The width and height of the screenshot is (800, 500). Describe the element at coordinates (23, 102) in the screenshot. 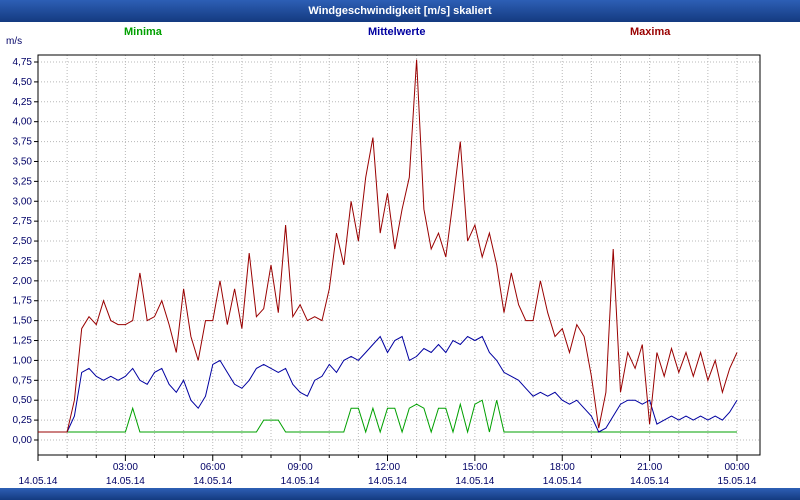

I see `svg-text: 4,25` at that location.